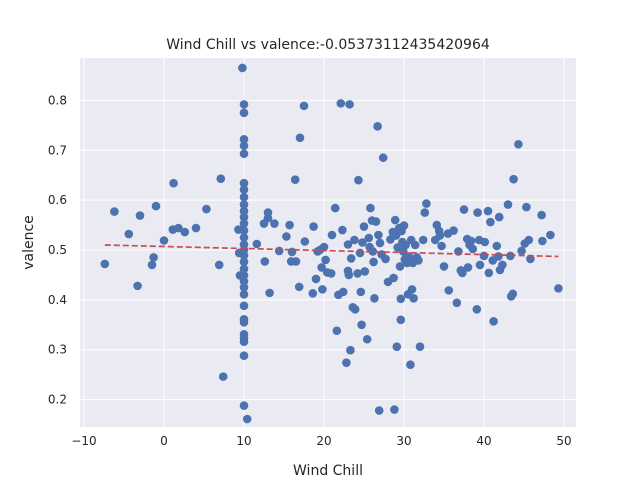 The width and height of the screenshot is (640, 484). What do you see at coordinates (57, 300) in the screenshot?
I see `y-tick-label: 0.4` at bounding box center [57, 300].